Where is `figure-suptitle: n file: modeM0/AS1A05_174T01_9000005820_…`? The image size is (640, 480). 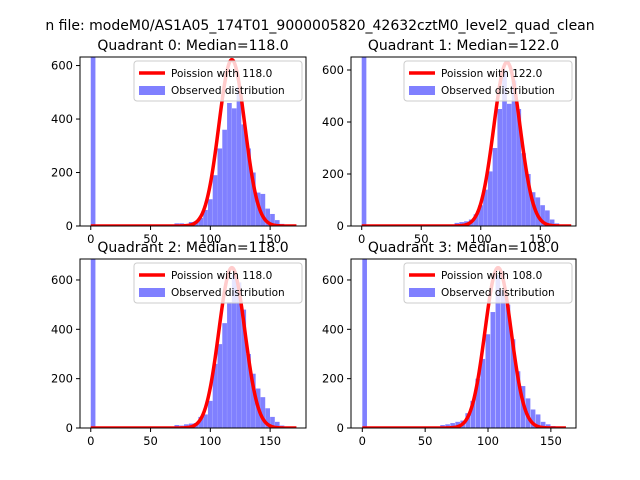
figure-suptitle: n file: modeM0/AS1A05_174T01_9000005820_… is located at coordinates (319, 26).